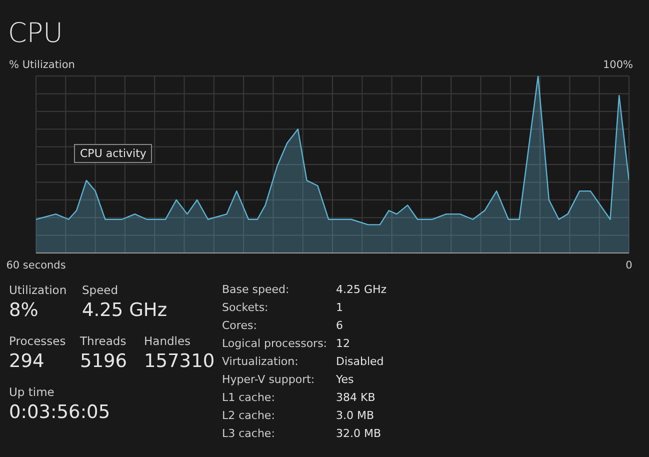 The image size is (649, 457). What do you see at coordinates (359, 433) in the screenshot?
I see `text: 32.0 MB` at bounding box center [359, 433].